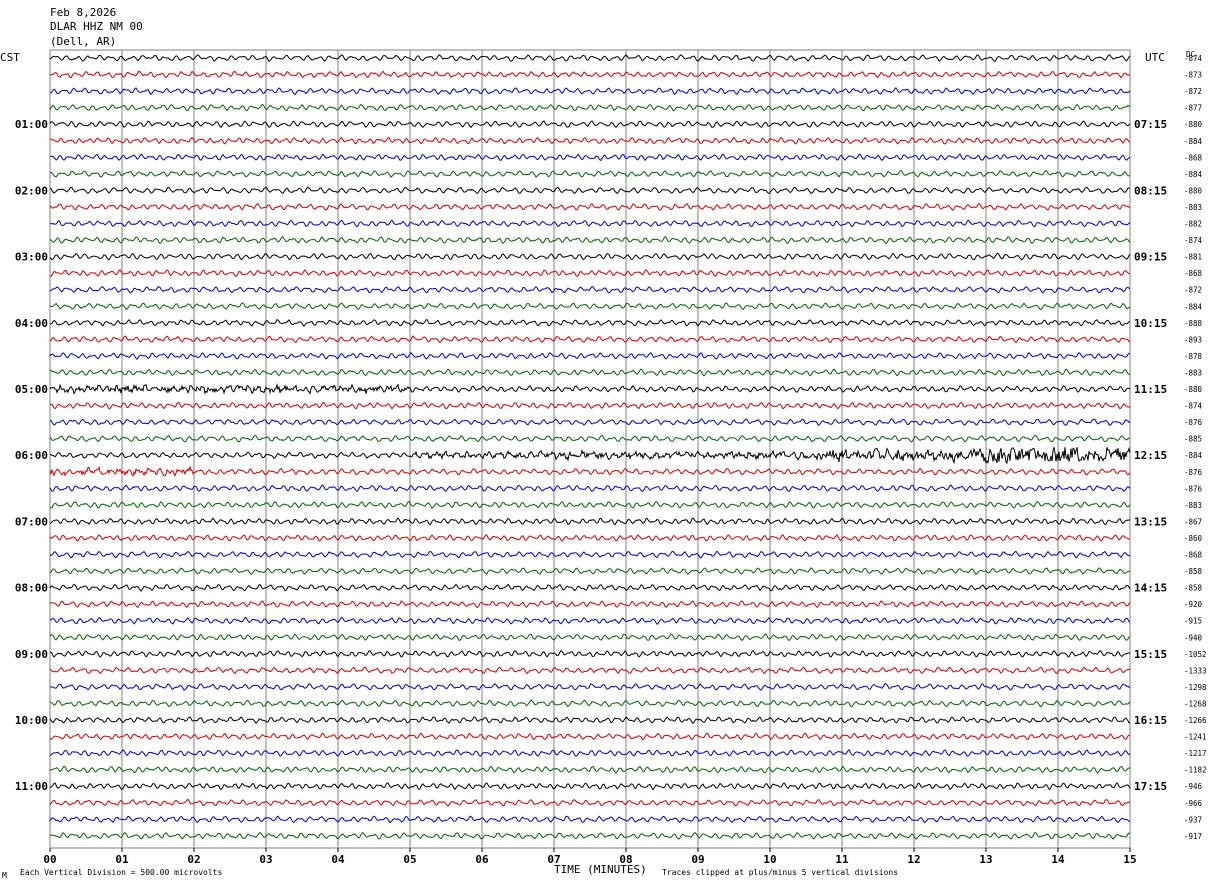 This screenshot has width=1210, height=886. What do you see at coordinates (31, 786) in the screenshot?
I see `cst-hour-label: 11:00` at bounding box center [31, 786].